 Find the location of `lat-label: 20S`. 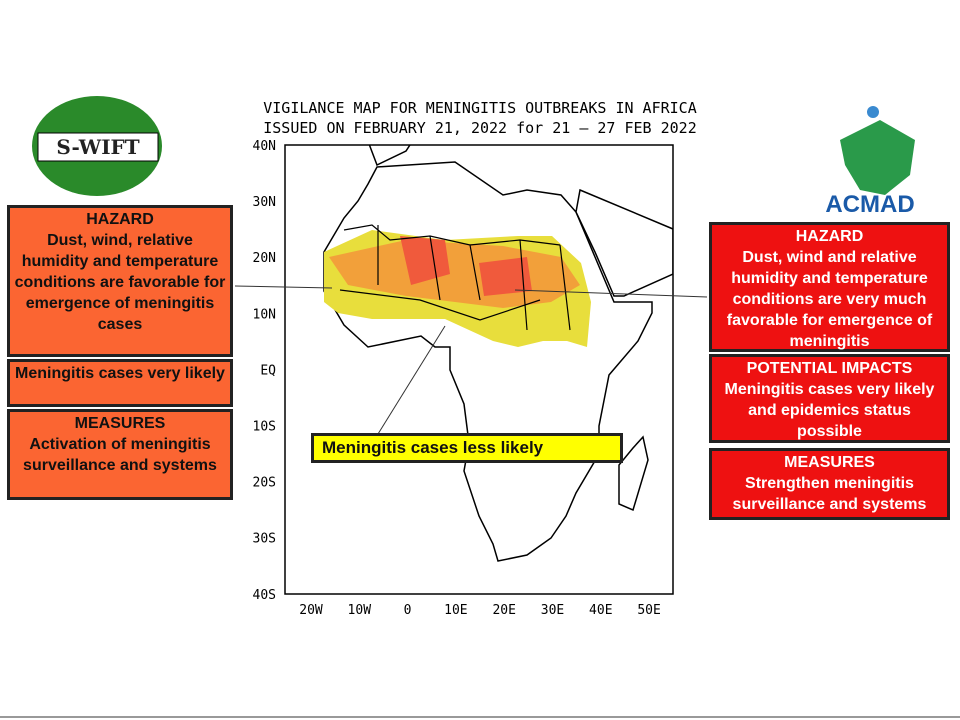

lat-label: 20S is located at coordinates (264, 483).